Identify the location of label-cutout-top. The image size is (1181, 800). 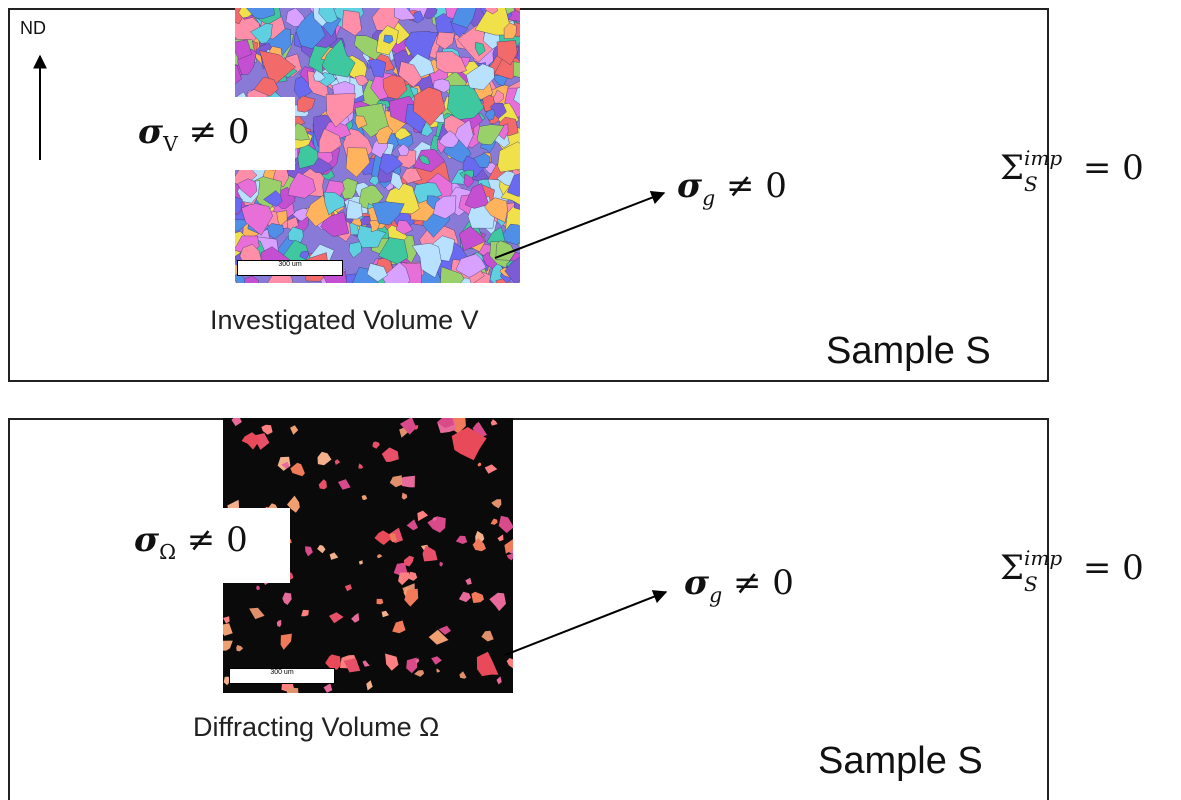
(207, 133).